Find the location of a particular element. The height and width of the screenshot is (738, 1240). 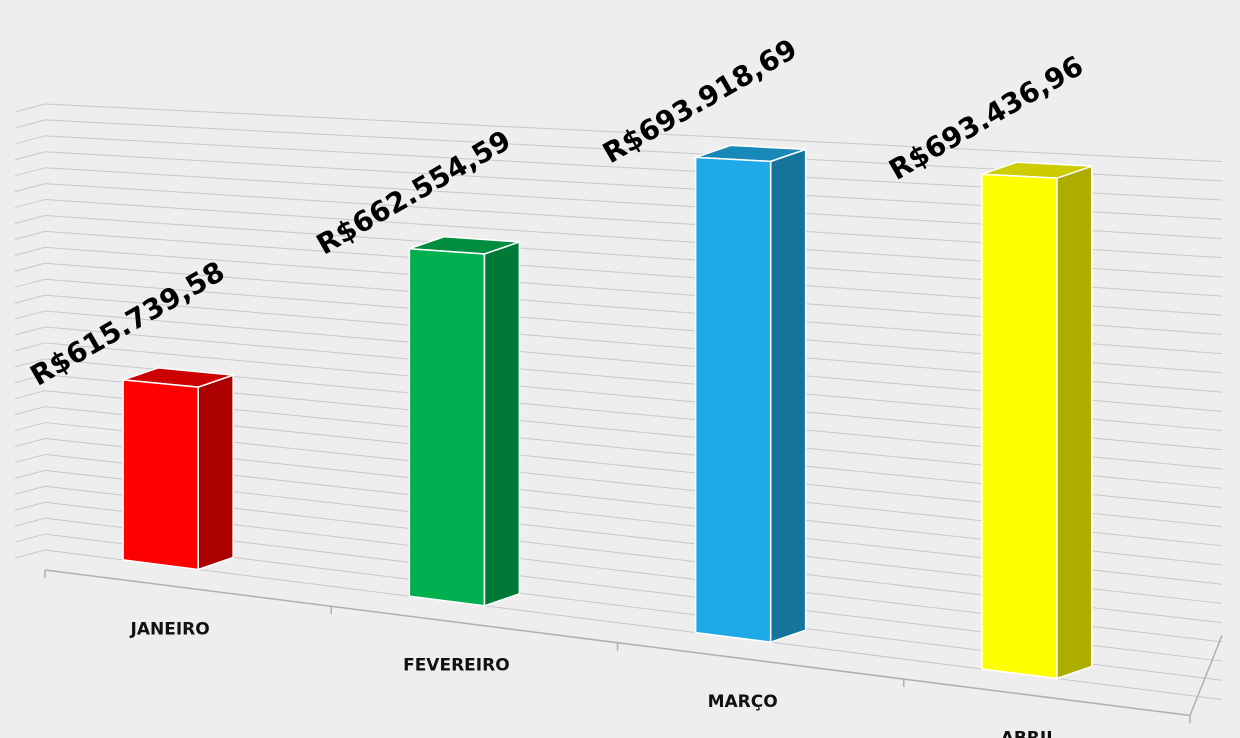

x-tick-label: MARÇO is located at coordinates (743, 702).